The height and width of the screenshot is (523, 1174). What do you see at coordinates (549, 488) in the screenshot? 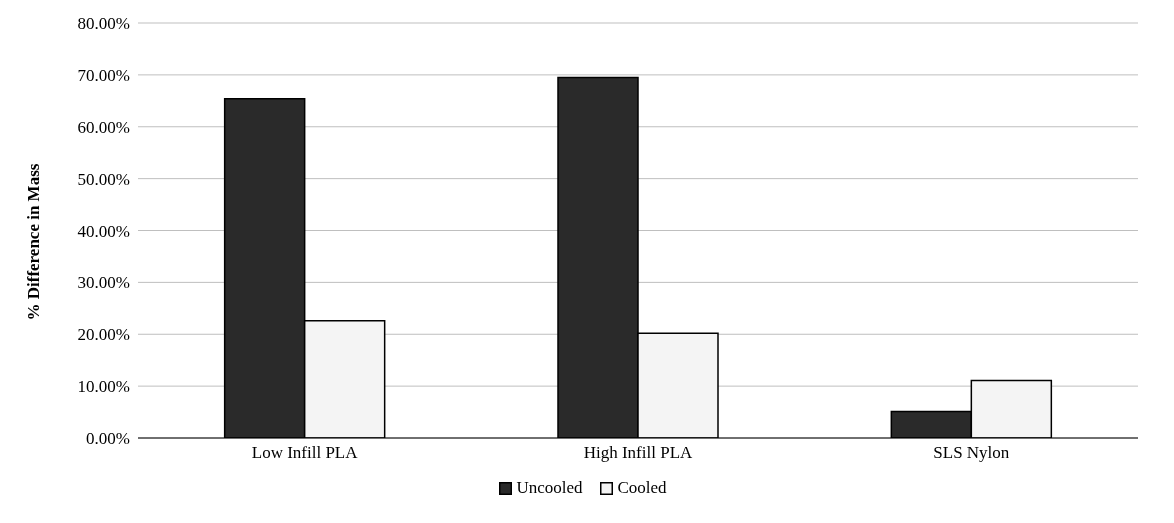
I see `legend-label: Uncooled` at bounding box center [549, 488].